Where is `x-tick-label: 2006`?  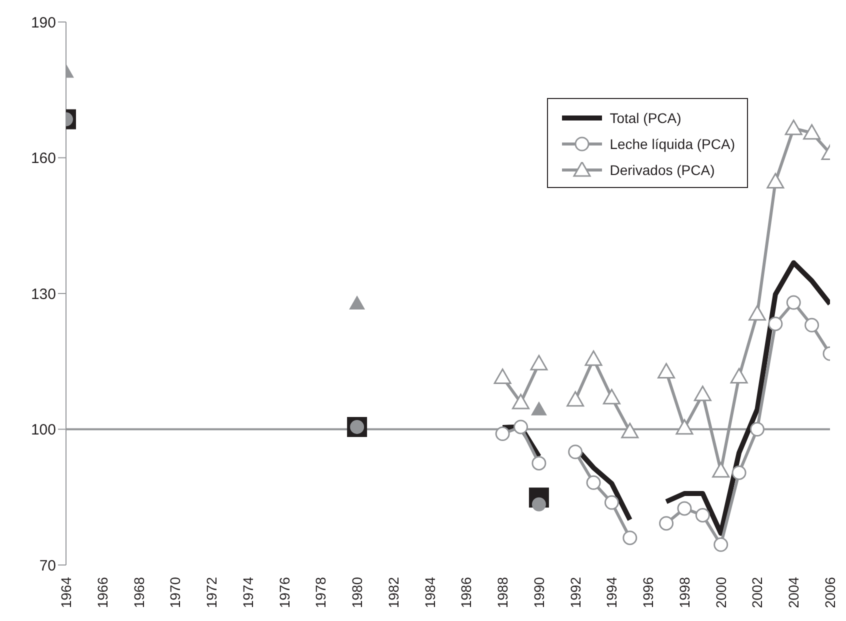 x-tick-label: 2006 is located at coordinates (830, 592).